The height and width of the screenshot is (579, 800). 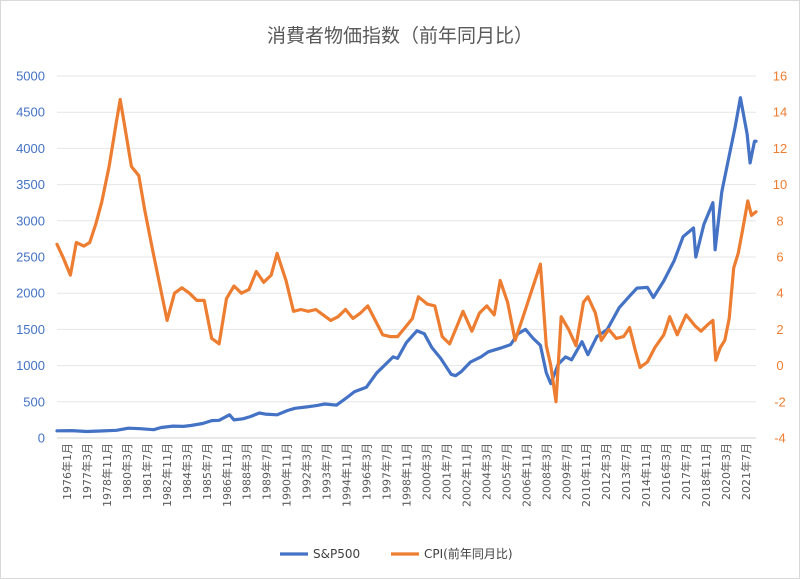 I want to click on x-tick-label: 2013年7月, so click(x=626, y=471).